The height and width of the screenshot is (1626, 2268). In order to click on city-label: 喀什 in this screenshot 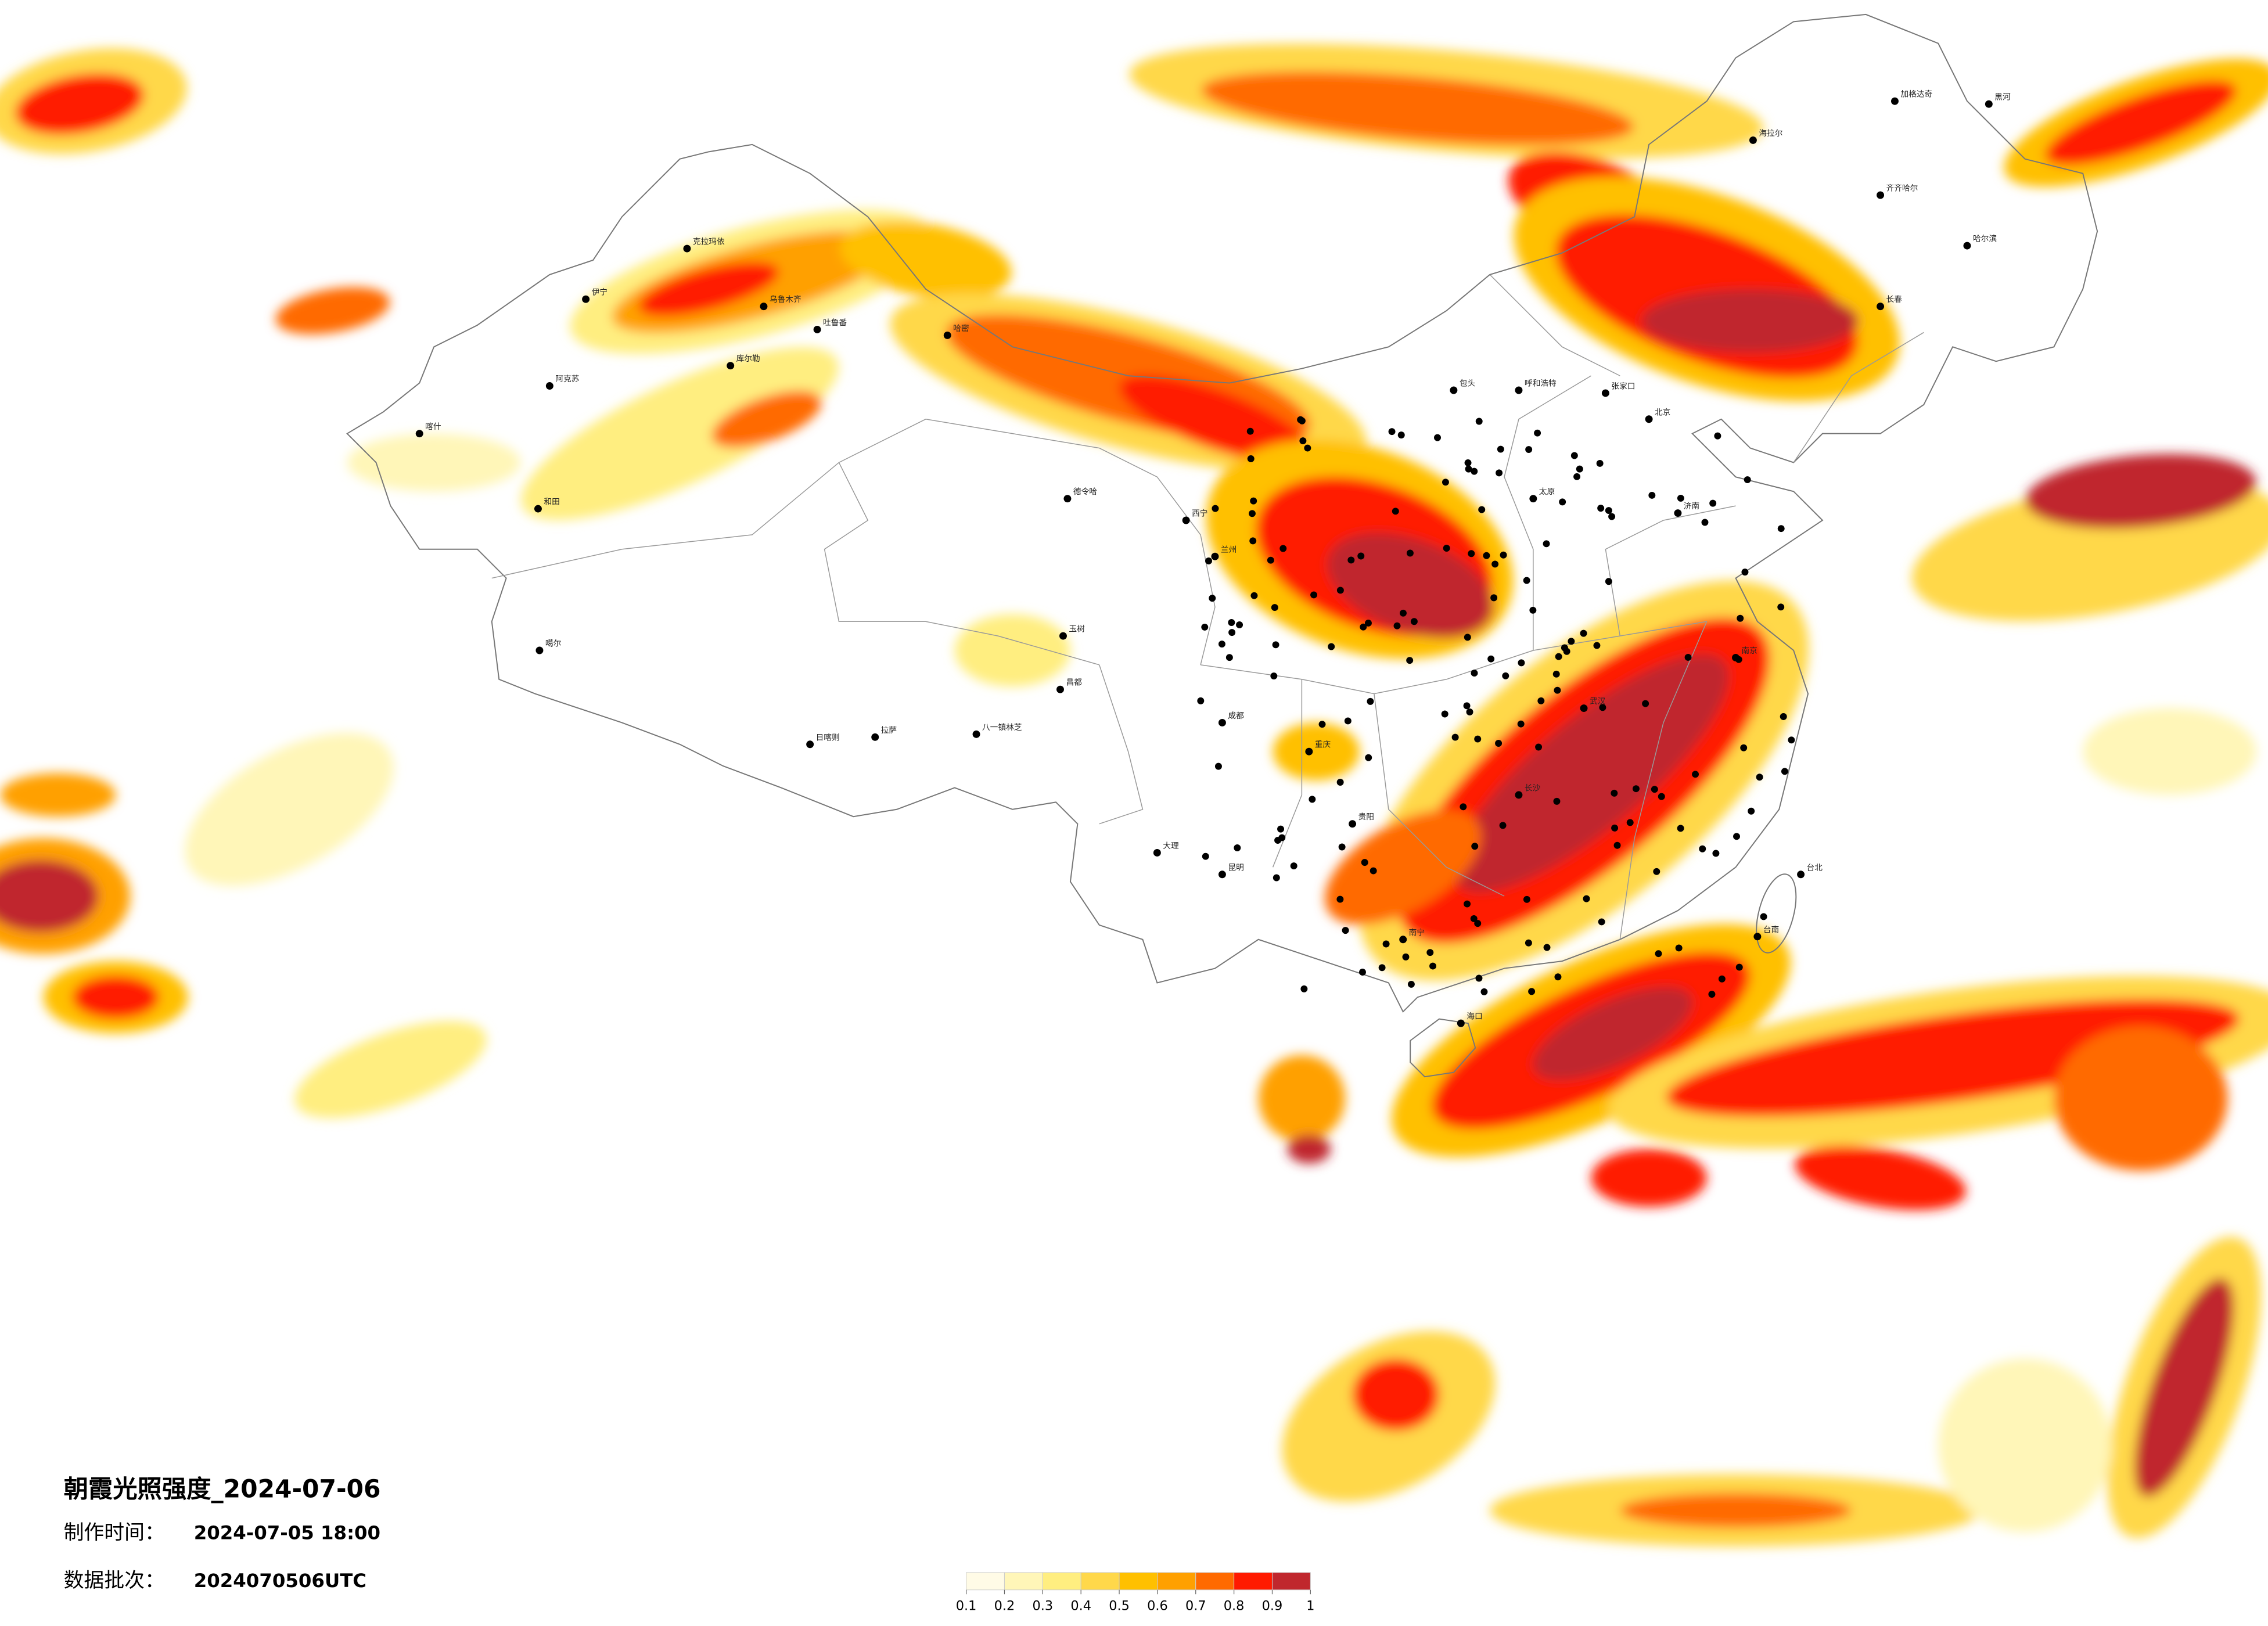, I will do `click(433, 426)`.